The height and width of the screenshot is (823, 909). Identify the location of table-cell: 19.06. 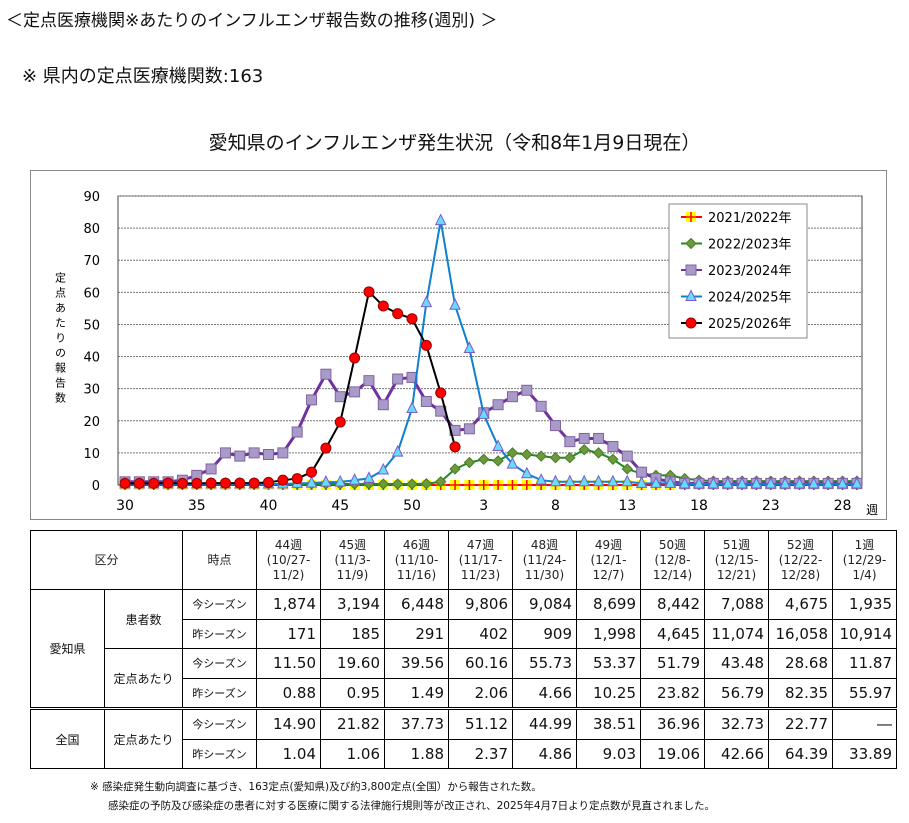
(672, 753).